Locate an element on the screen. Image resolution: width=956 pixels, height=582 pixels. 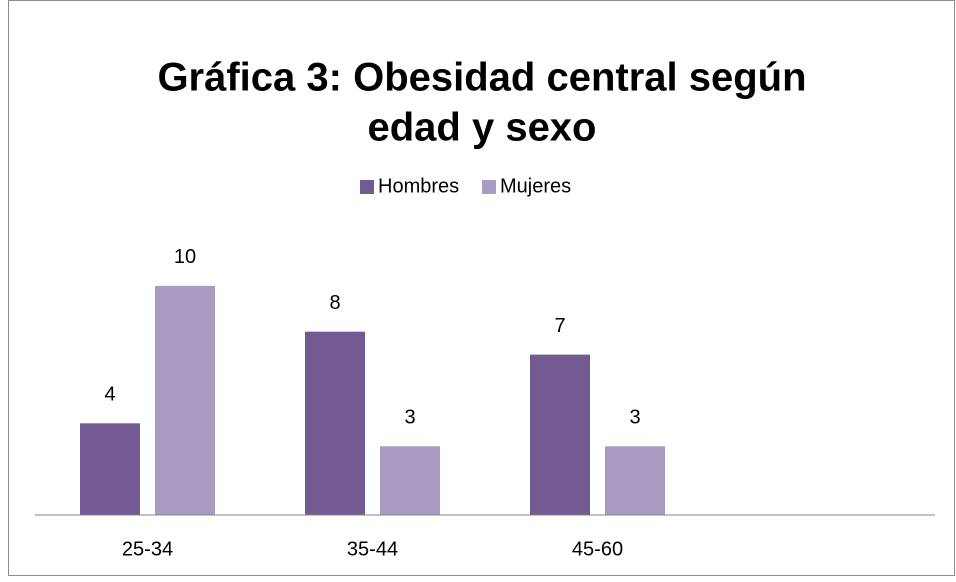
data-label: 7 is located at coordinates (559, 326).